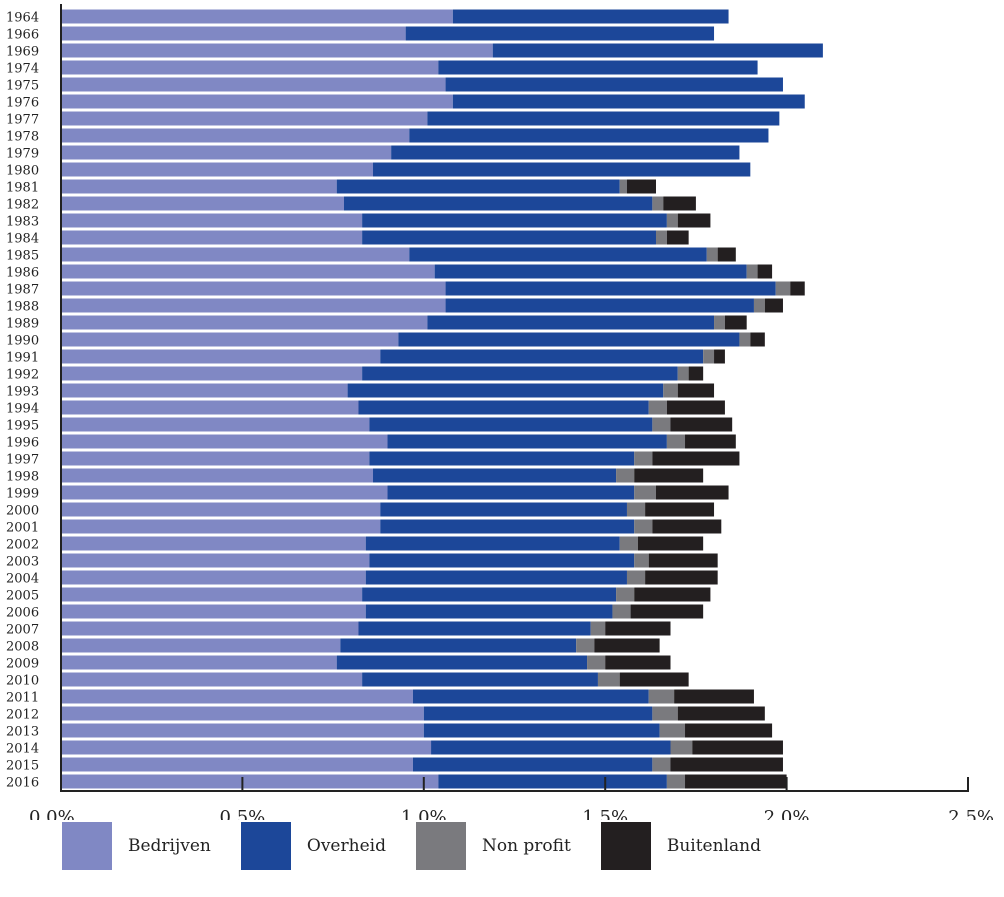 The width and height of the screenshot is (1004, 897). Describe the element at coordinates (670, 390) in the screenshot. I see `bar-non-profit-1993` at that location.